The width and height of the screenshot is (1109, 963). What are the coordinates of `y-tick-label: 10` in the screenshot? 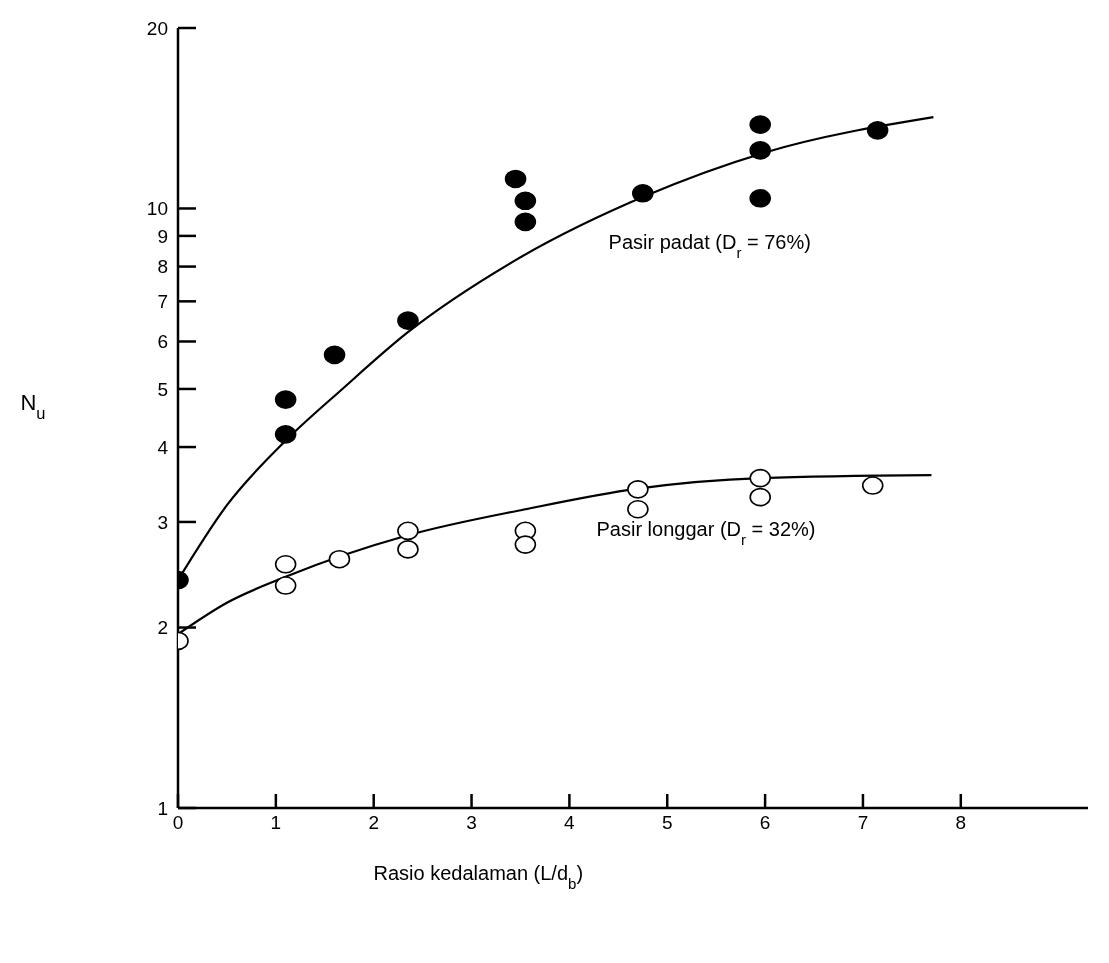 It's located at (157, 209).